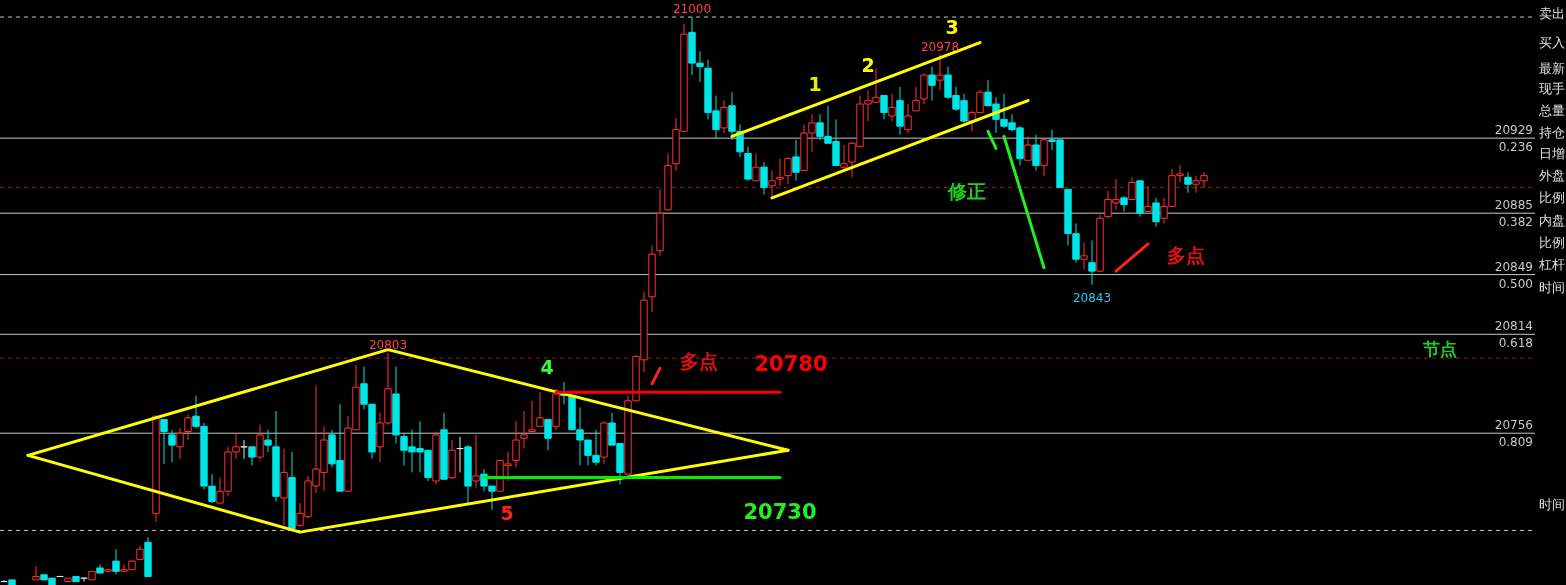 The width and height of the screenshot is (1566, 585). Describe the element at coordinates (1515, 222) in the screenshot. I see `text: 0.382` at that location.